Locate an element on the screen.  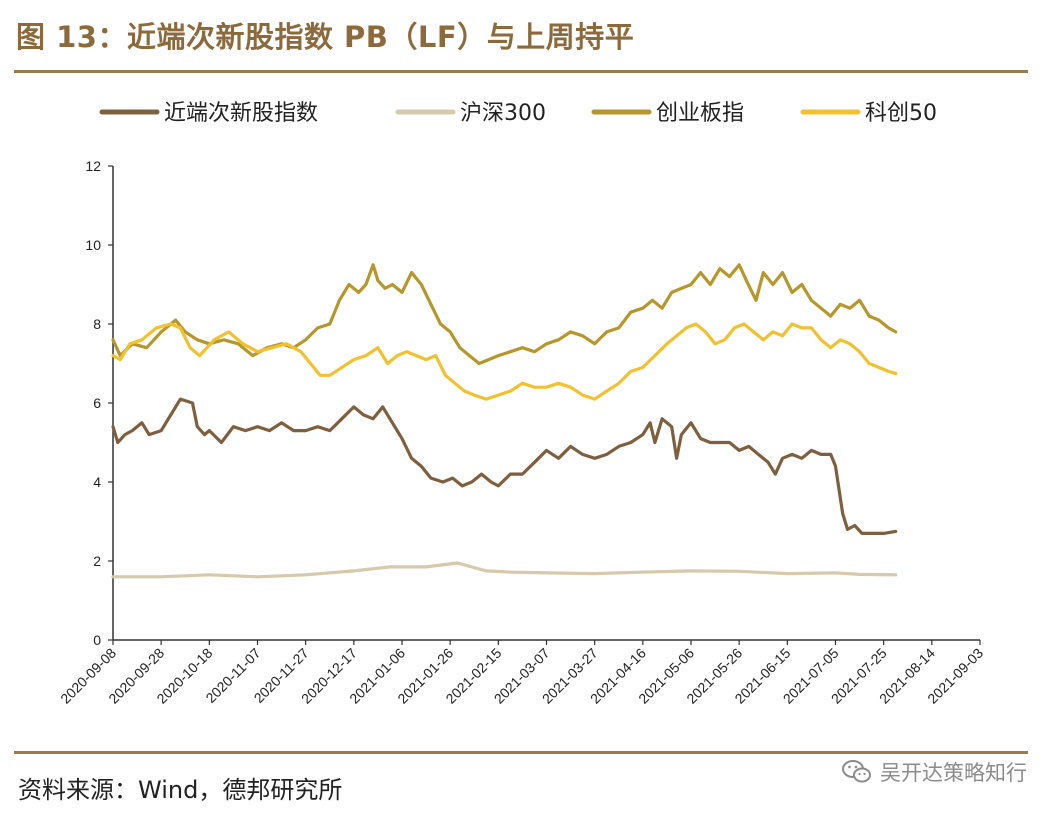
y-tick-label: 12 is located at coordinates (93, 166).